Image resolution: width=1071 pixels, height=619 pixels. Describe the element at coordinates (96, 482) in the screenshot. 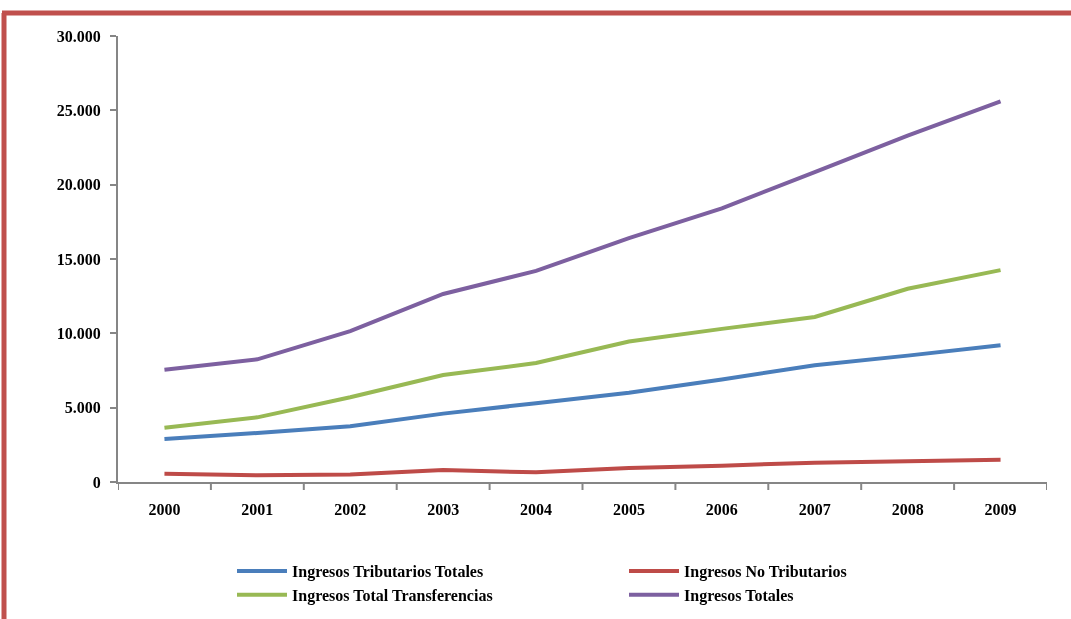

I see `y-tick-label: 0` at that location.